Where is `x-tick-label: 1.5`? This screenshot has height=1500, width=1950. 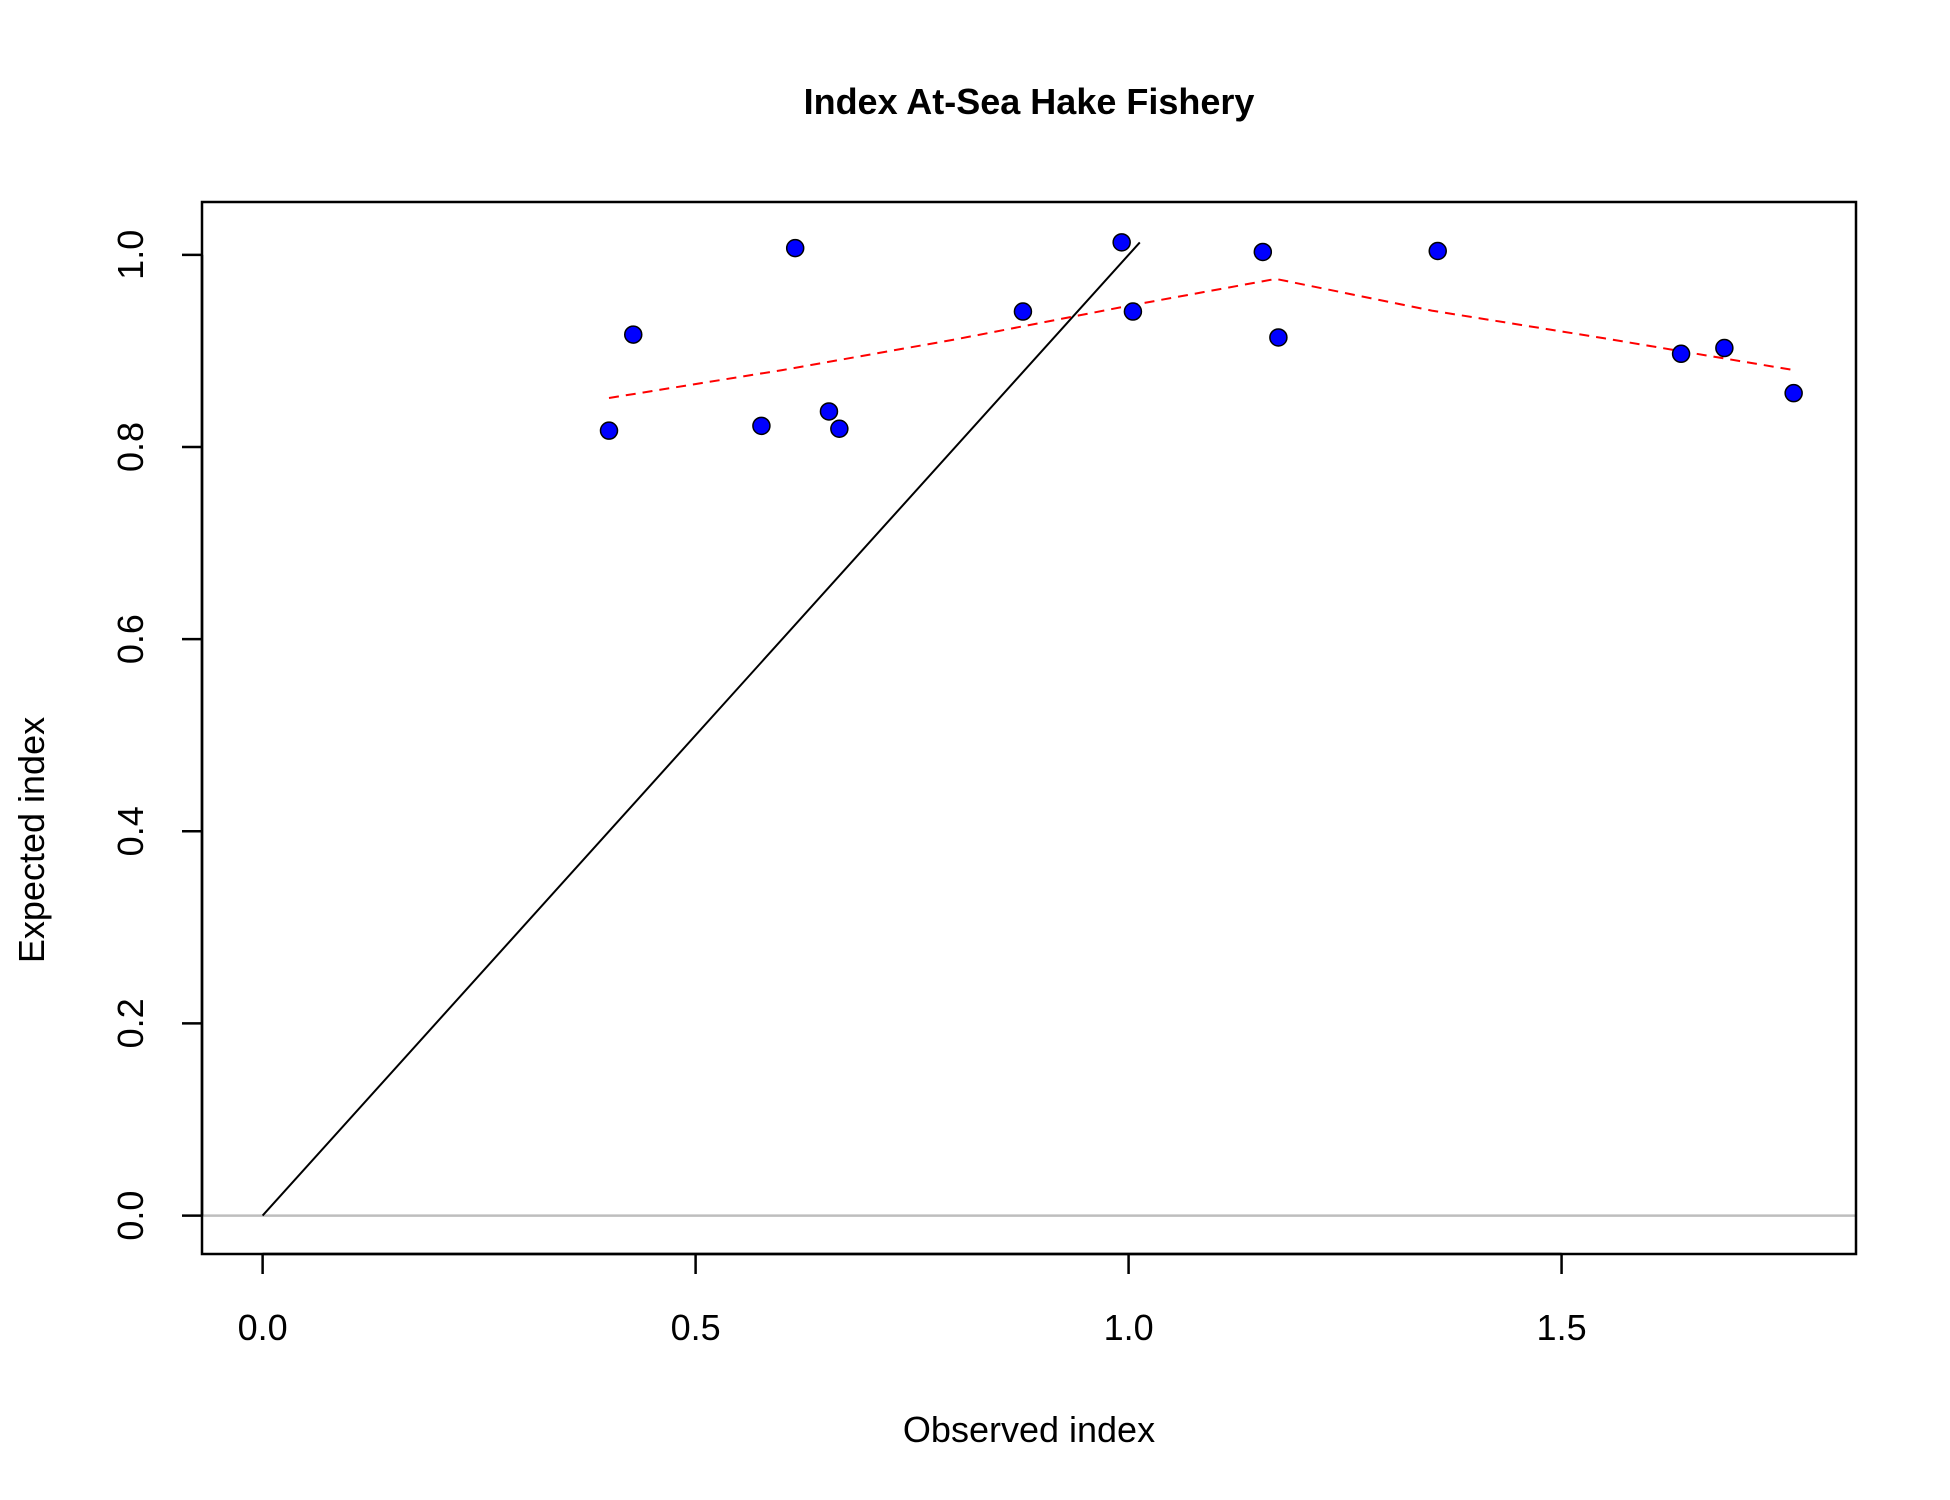 x-tick-label: 1.5 is located at coordinates (1562, 1327).